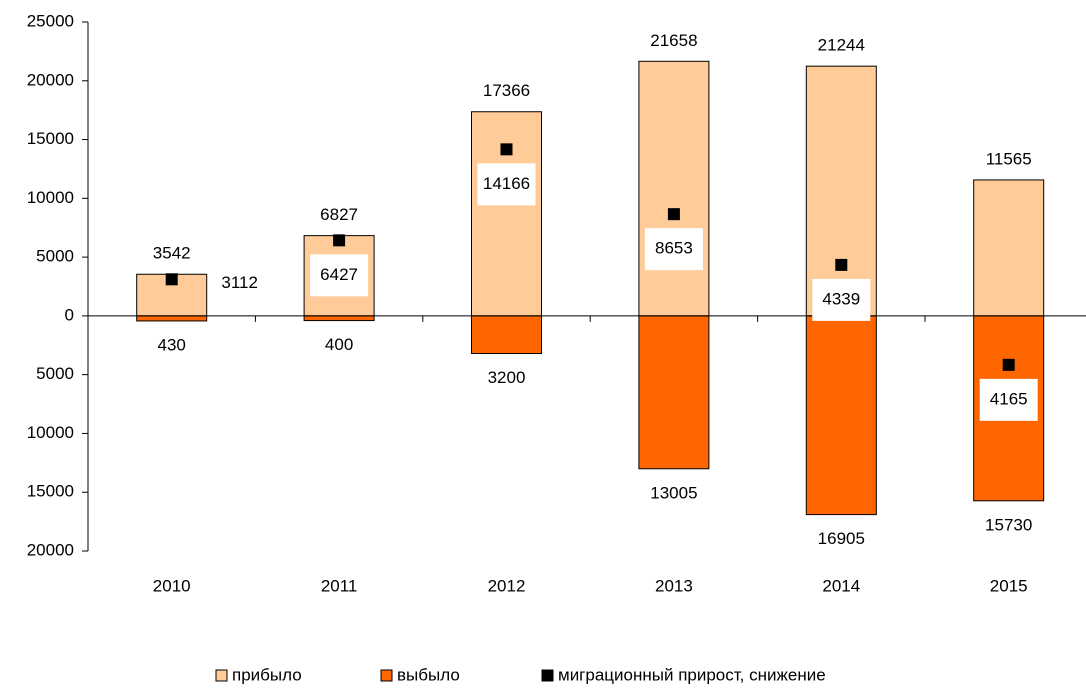  What do you see at coordinates (692, 674) in the screenshot?
I see `legend-label: миграционный прирост, снижение` at bounding box center [692, 674].